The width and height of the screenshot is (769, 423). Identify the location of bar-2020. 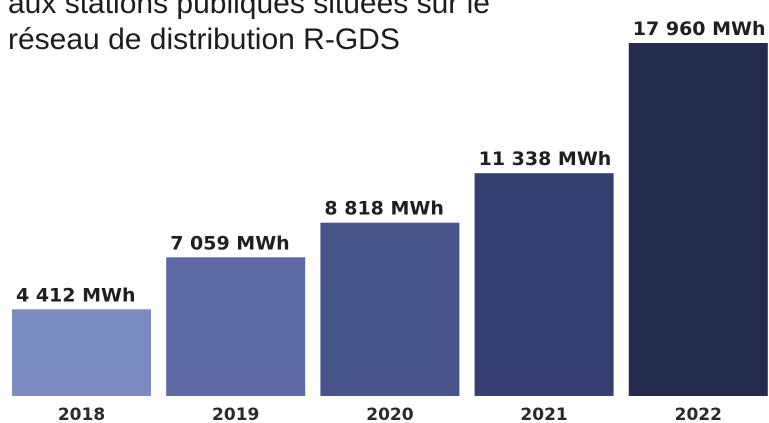
(390, 309).